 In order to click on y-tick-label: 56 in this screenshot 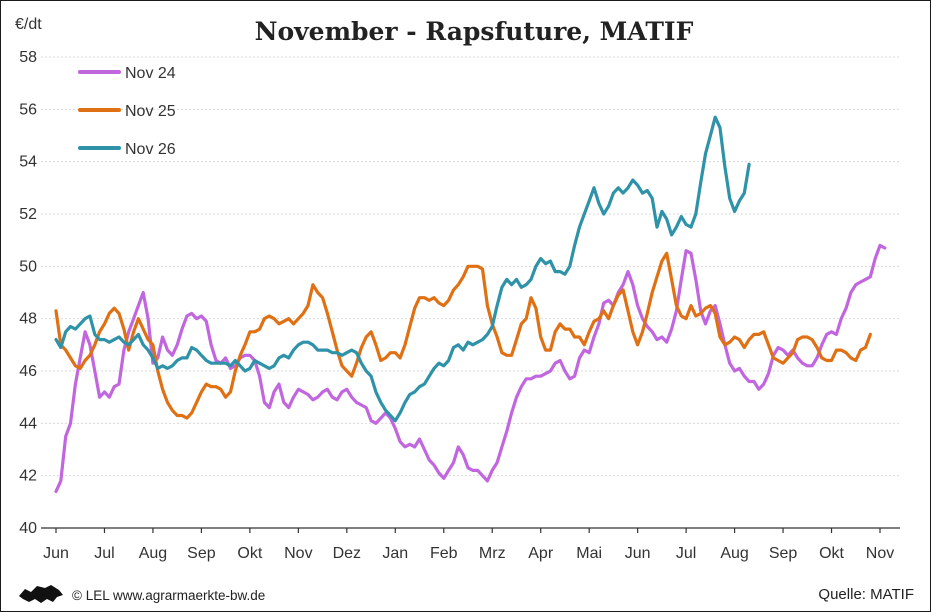, I will do `click(28, 109)`.